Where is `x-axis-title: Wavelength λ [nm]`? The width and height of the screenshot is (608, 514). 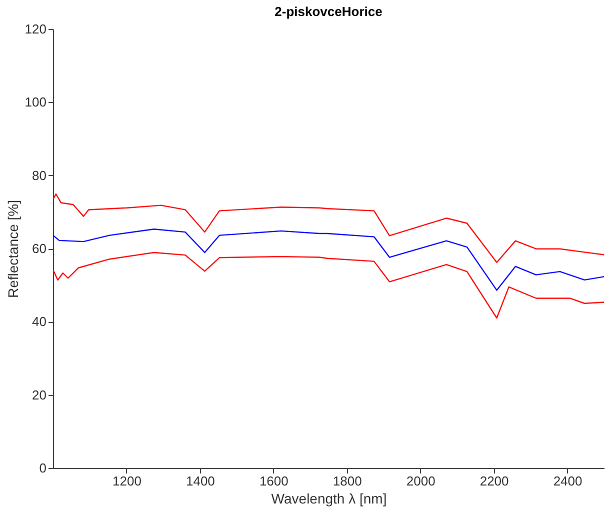 x-axis-title: Wavelength λ [nm] is located at coordinates (329, 498).